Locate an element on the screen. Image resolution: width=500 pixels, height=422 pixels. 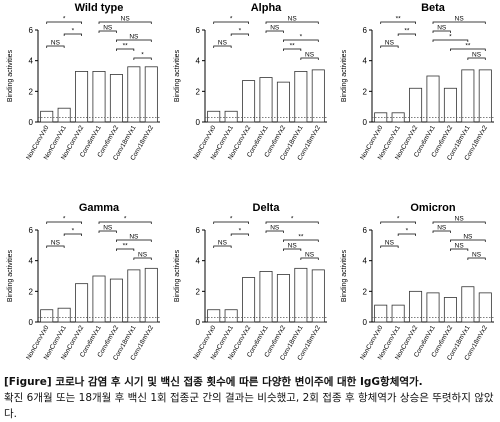
chart-title: Alpha is located at coordinates (266, 8).